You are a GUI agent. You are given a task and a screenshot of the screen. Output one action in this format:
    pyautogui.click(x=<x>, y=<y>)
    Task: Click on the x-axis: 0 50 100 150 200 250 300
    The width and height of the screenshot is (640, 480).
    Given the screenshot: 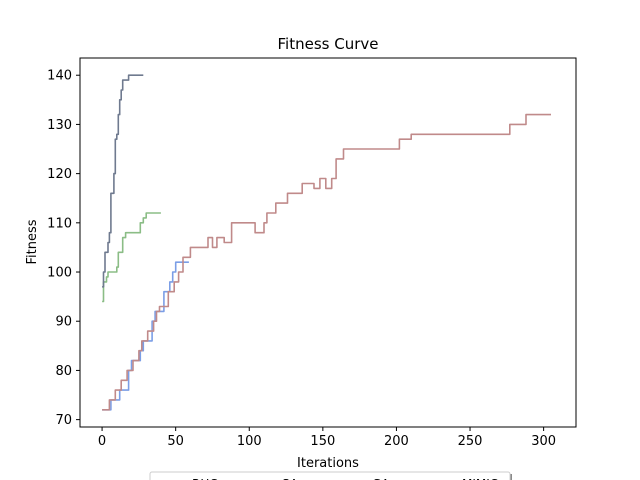 What is the action you would take?
    pyautogui.click(x=327, y=438)
    